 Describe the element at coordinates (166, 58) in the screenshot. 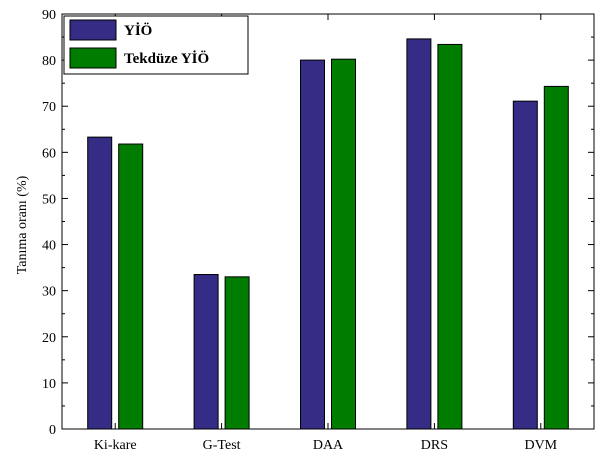

I see `legend-label-series-2: Tekdüze YİÖ` at that location.